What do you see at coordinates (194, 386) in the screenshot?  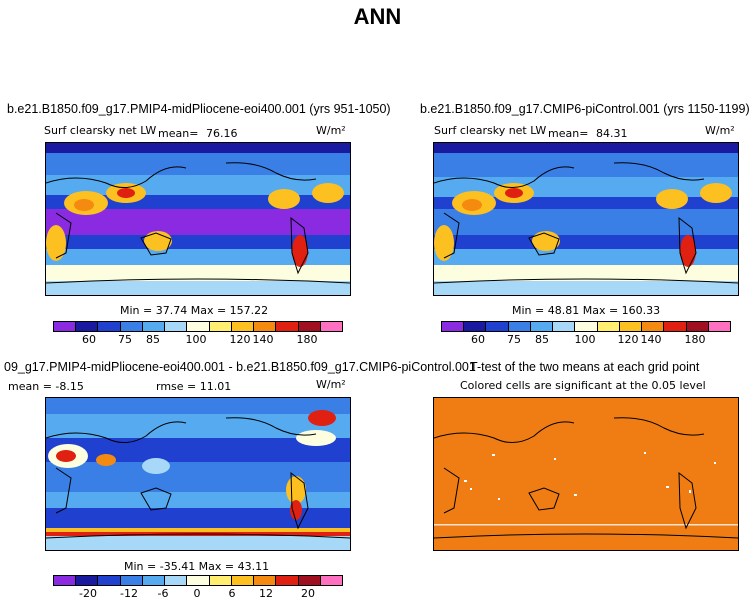 I see `panel3-rmse: rmse = 11.01` at bounding box center [194, 386].